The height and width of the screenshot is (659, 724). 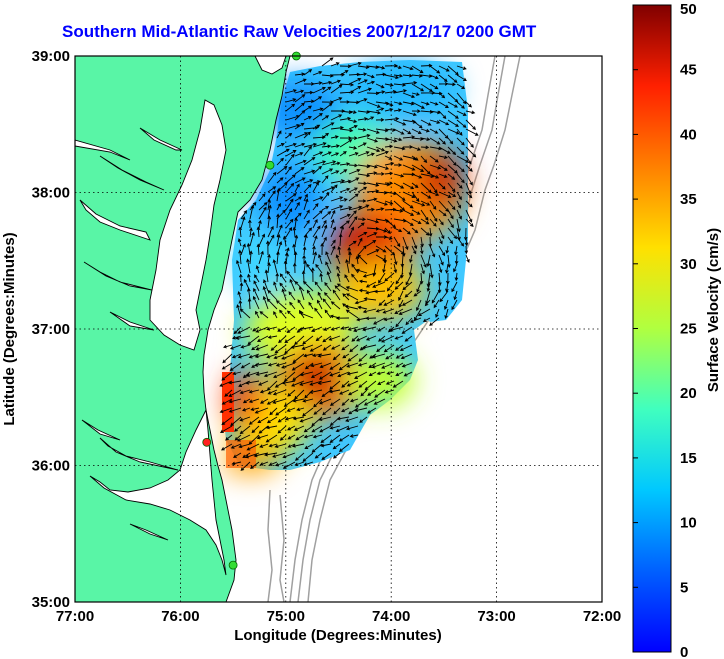 I want to click on radar-stations, so click(x=251, y=310).